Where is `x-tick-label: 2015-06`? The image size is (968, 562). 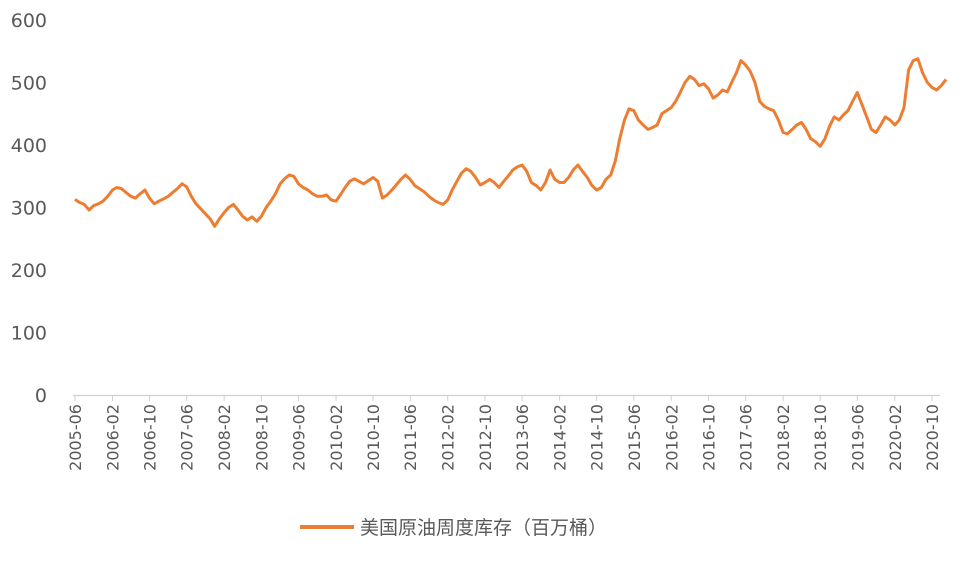 x-tick-label: 2015-06 is located at coordinates (634, 437).